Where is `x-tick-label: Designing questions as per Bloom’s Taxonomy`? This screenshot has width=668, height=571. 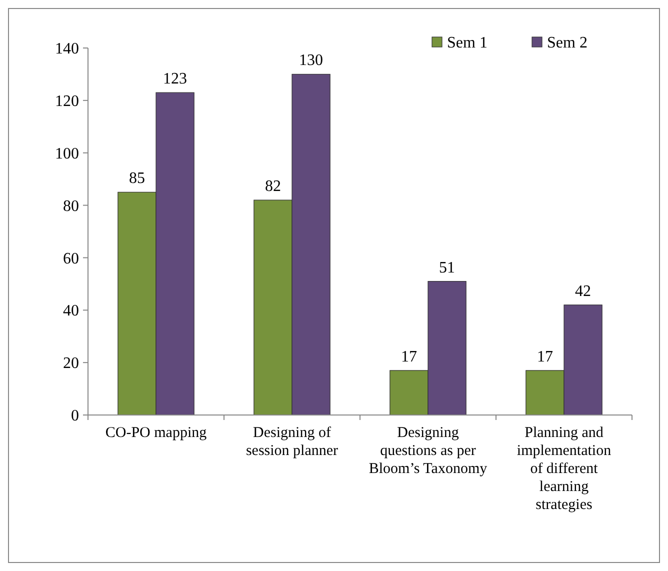
x-tick-label: Designing questions as per Bloom’s Taxonomy is located at coordinates (428, 451).